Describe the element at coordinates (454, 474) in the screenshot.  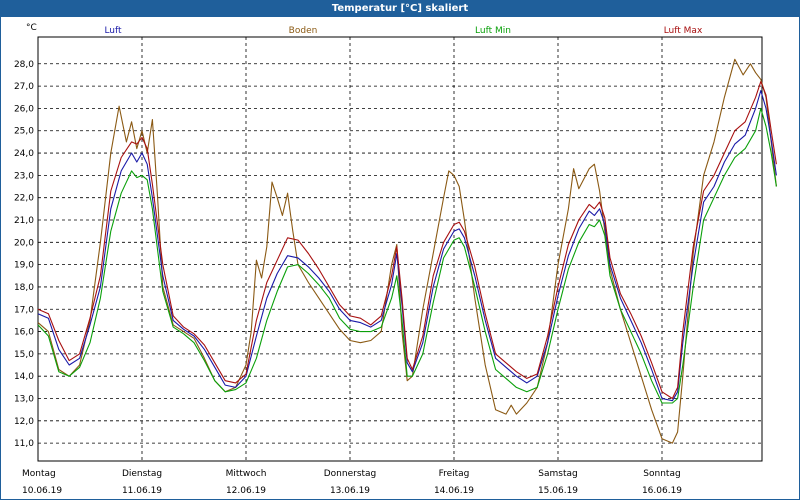
I see `x-weekday-label: Freitag` at that location.